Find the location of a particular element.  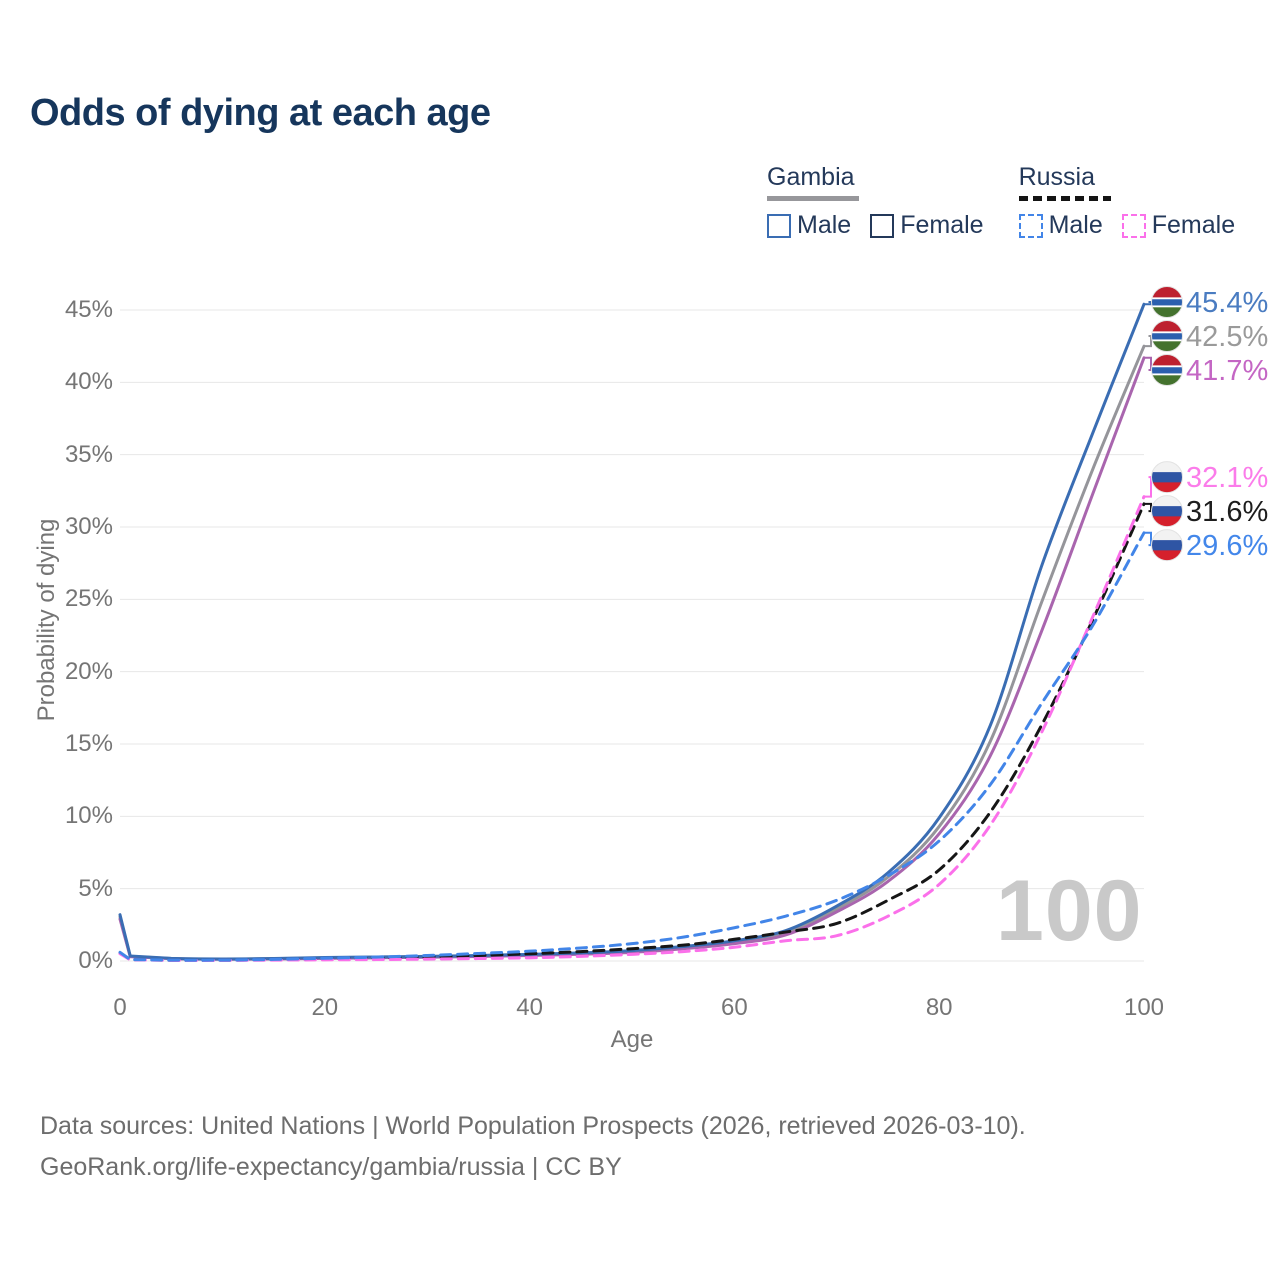

x-axis-title: Age is located at coordinates (632, 1039).